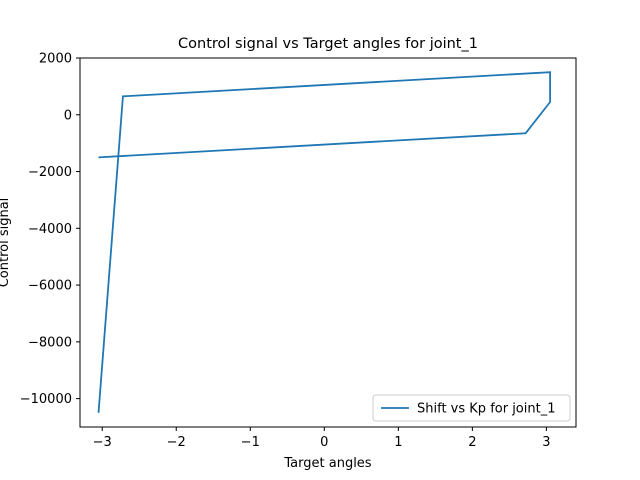  Describe the element at coordinates (50, 229) in the screenshot. I see `y-tick-label: −4000` at that location.